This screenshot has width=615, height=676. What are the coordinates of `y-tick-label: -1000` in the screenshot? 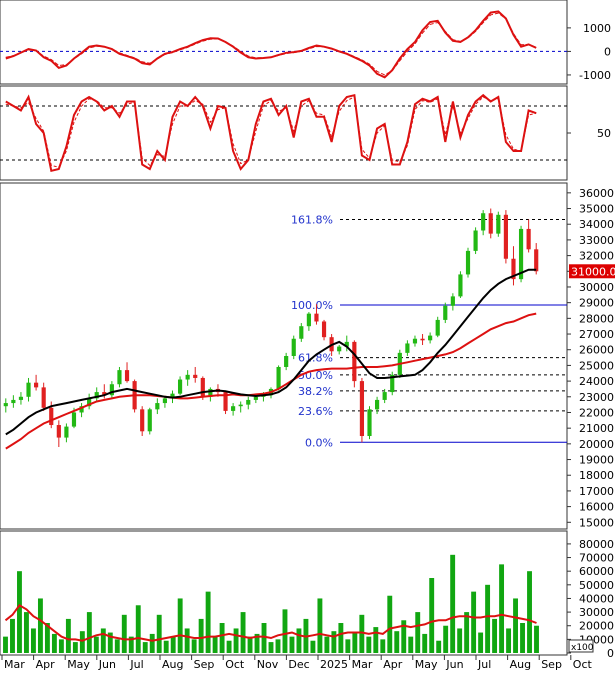 It's located at (595, 75).